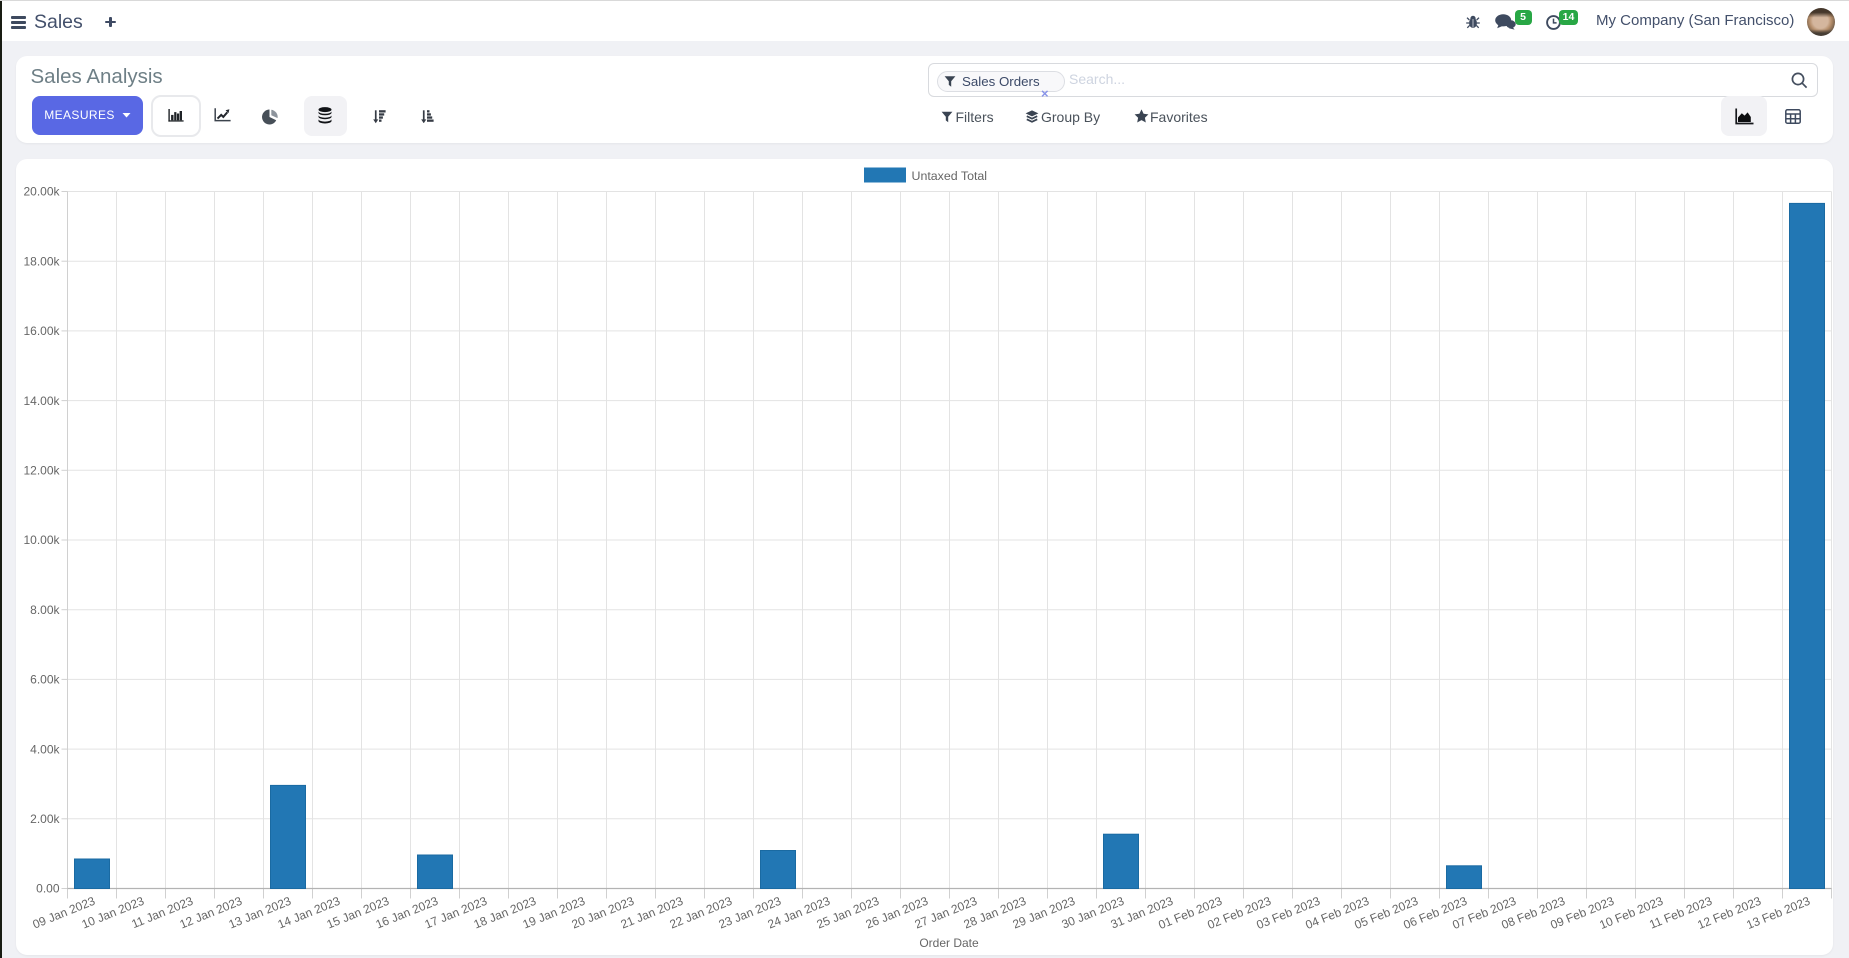 The image size is (1849, 958). I want to click on svg-text: 14.00k, so click(41, 401).